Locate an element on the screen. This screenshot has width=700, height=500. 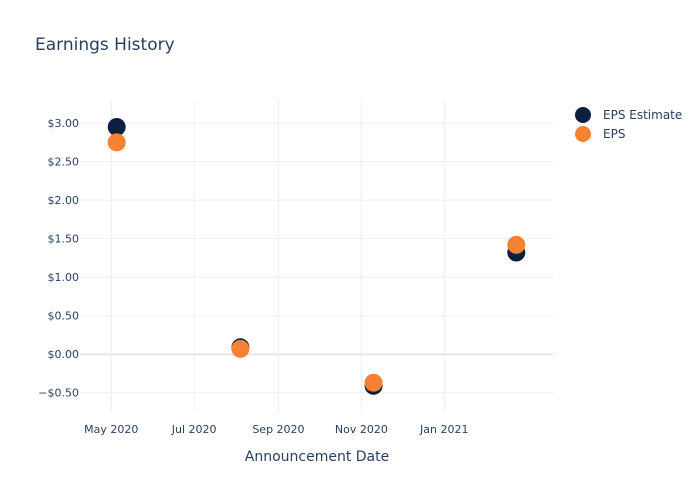
x-tick-label: May 2020 is located at coordinates (111, 429).